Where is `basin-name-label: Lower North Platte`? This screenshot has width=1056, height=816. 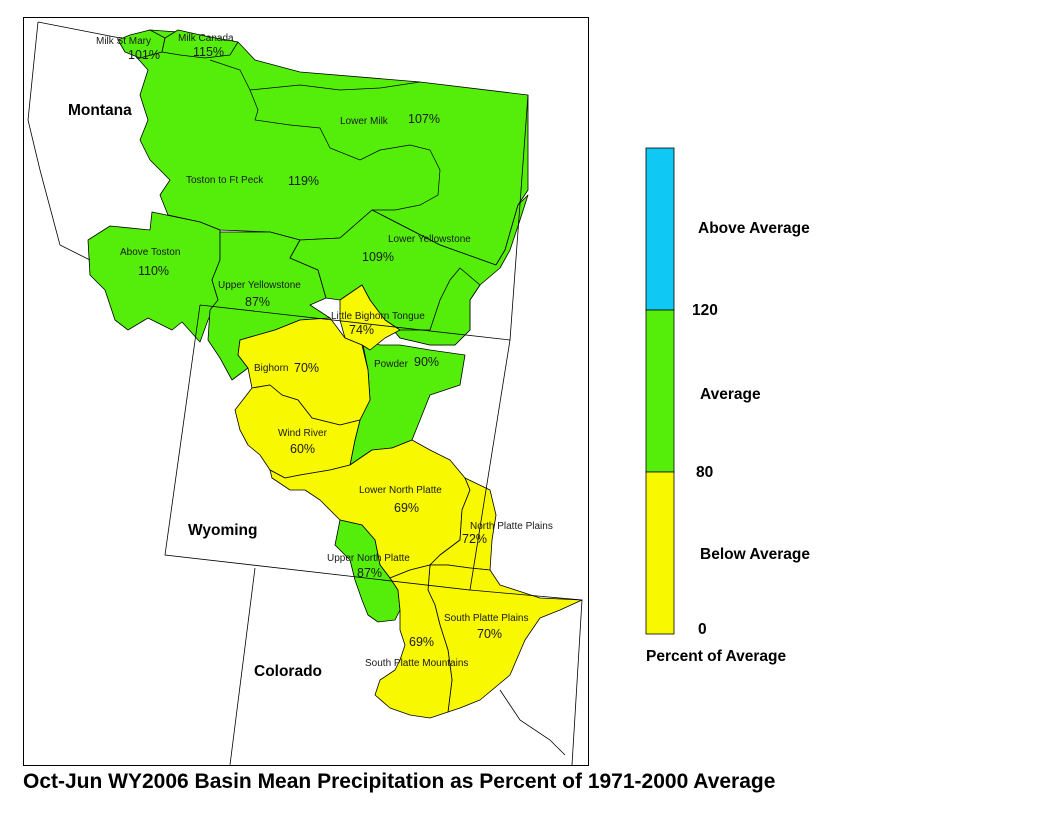 basin-name-label: Lower North Platte is located at coordinates (400, 490).